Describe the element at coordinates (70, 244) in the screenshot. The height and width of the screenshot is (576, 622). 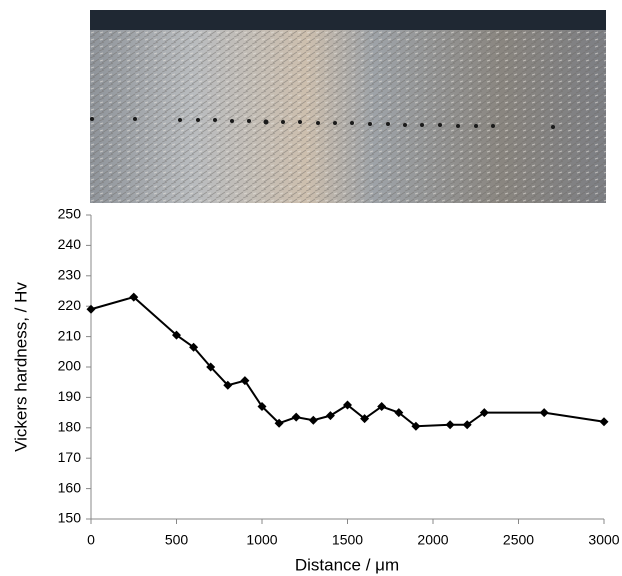
I see `y-tick-label: 240` at that location.